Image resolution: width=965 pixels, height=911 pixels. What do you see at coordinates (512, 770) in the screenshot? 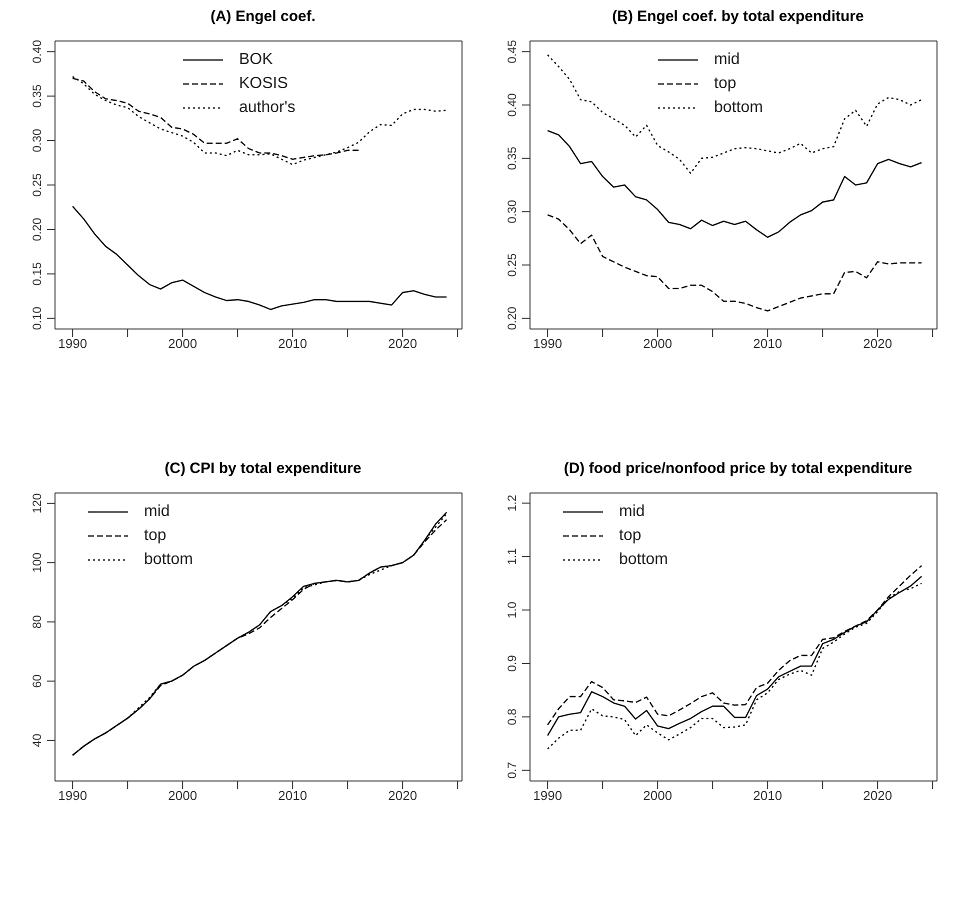
I see `y-tick-label: 0.7` at bounding box center [512, 770].